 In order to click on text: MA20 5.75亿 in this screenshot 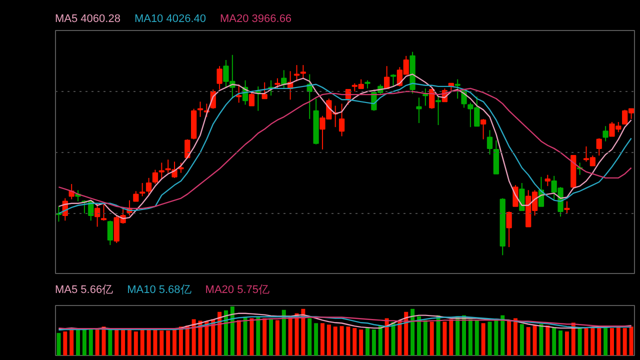, I will do `click(237, 290)`.